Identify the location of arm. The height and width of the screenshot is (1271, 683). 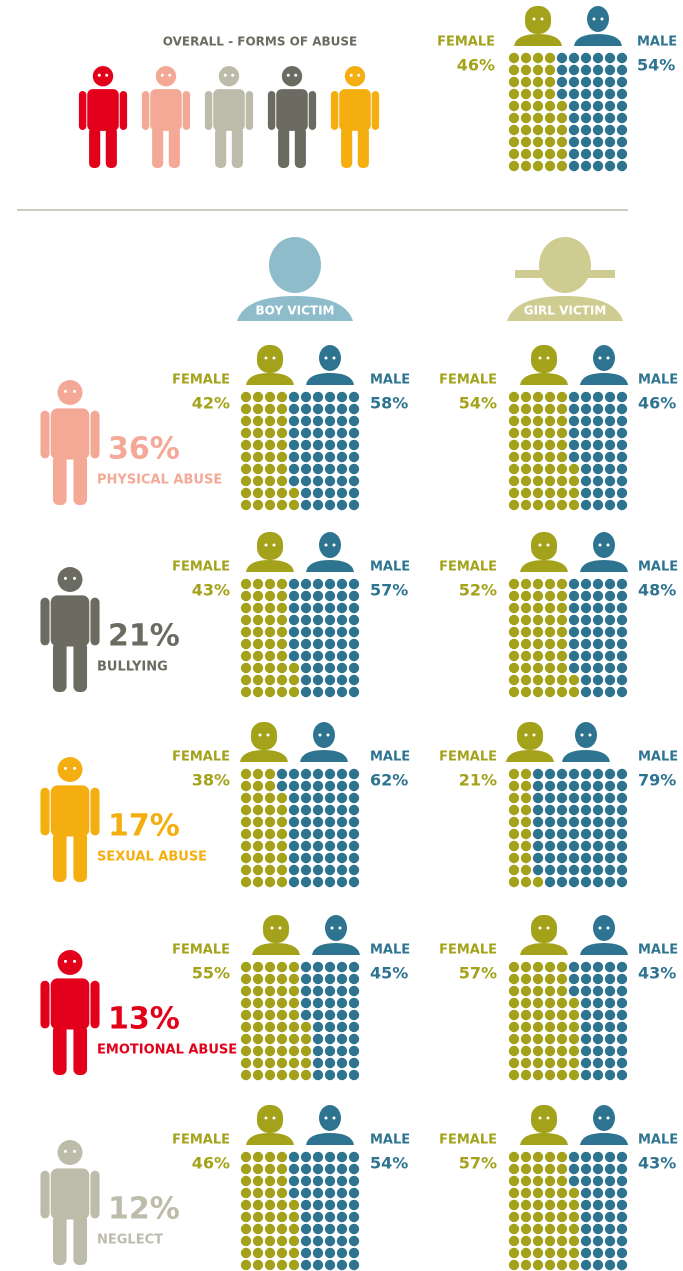
(375, 110).